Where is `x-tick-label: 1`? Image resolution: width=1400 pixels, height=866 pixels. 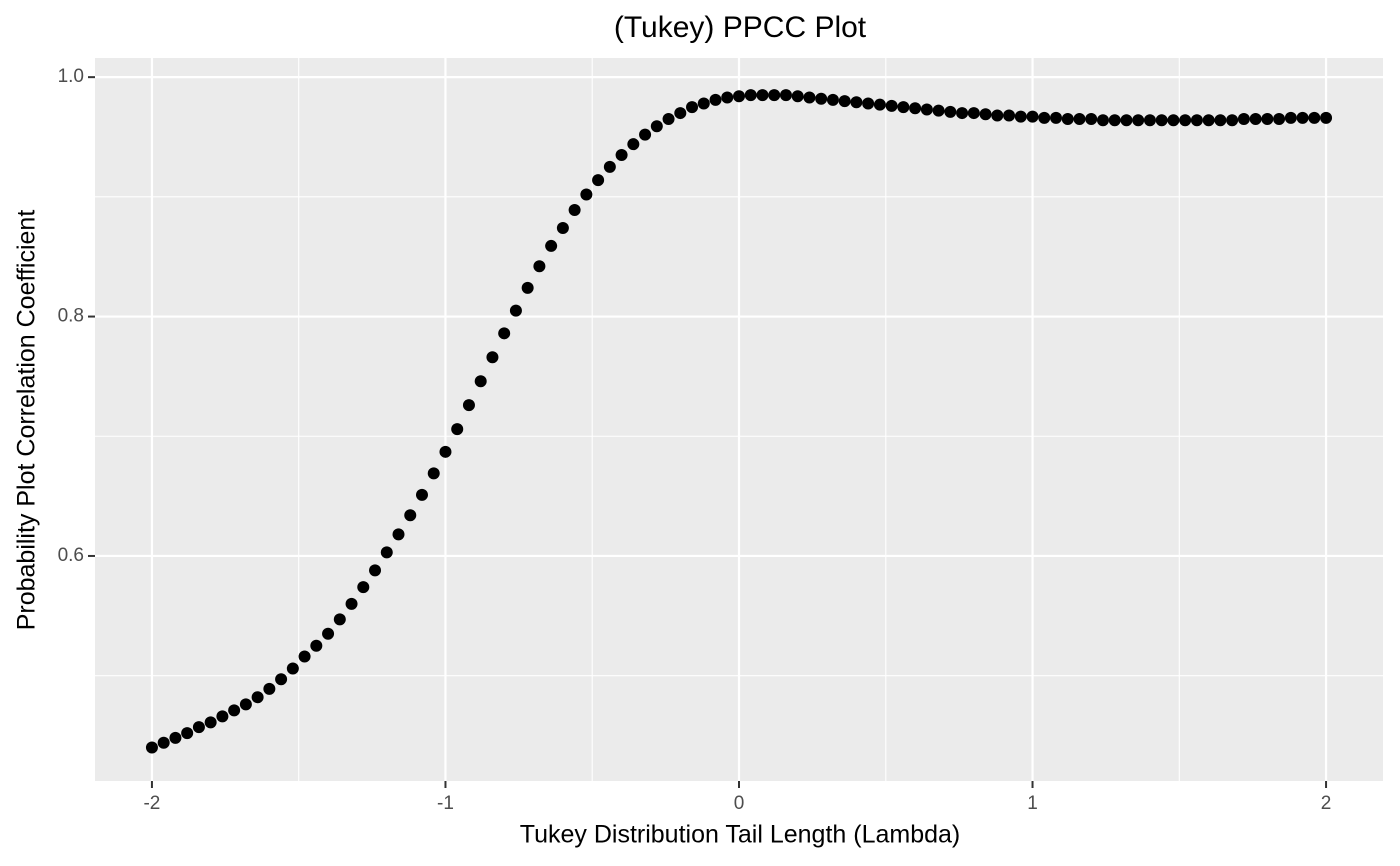 x-tick-label: 1 is located at coordinates (1032, 803).